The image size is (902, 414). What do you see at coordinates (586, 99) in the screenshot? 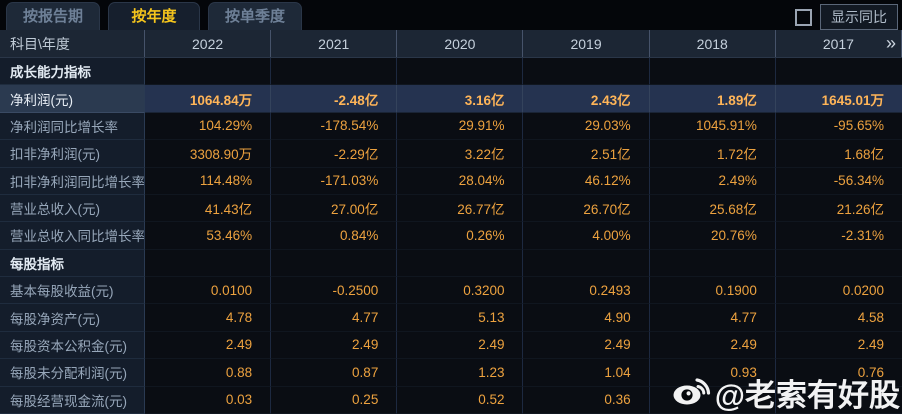
I see `value-cell: 2.43亿` at bounding box center [586, 99].